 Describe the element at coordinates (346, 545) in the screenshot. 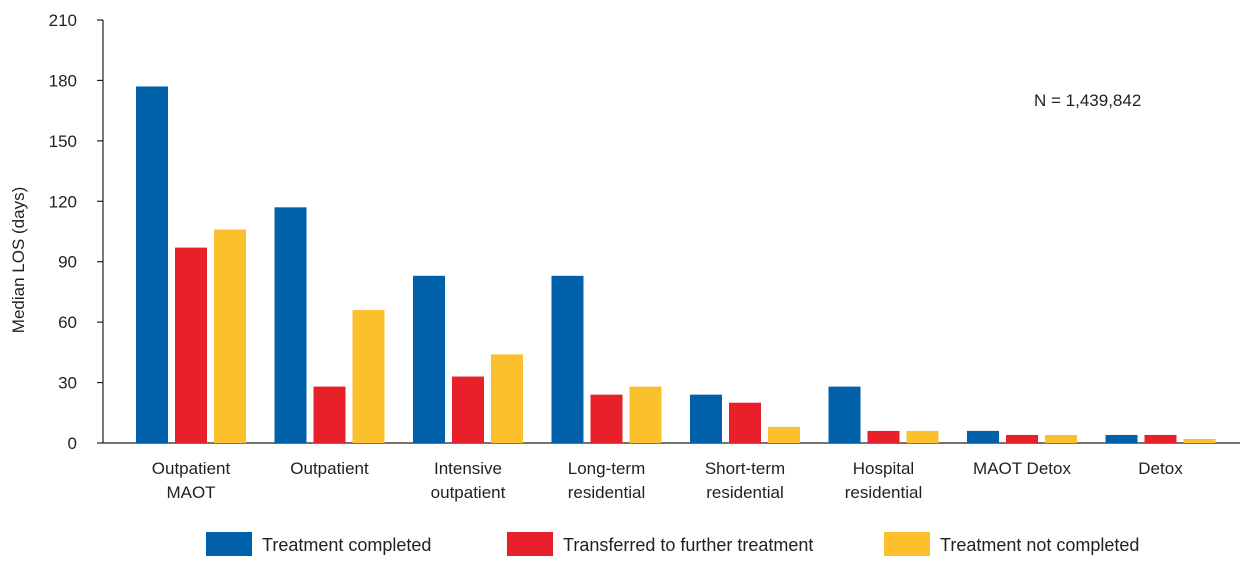

I see `legend-label: Treatment completed` at that location.